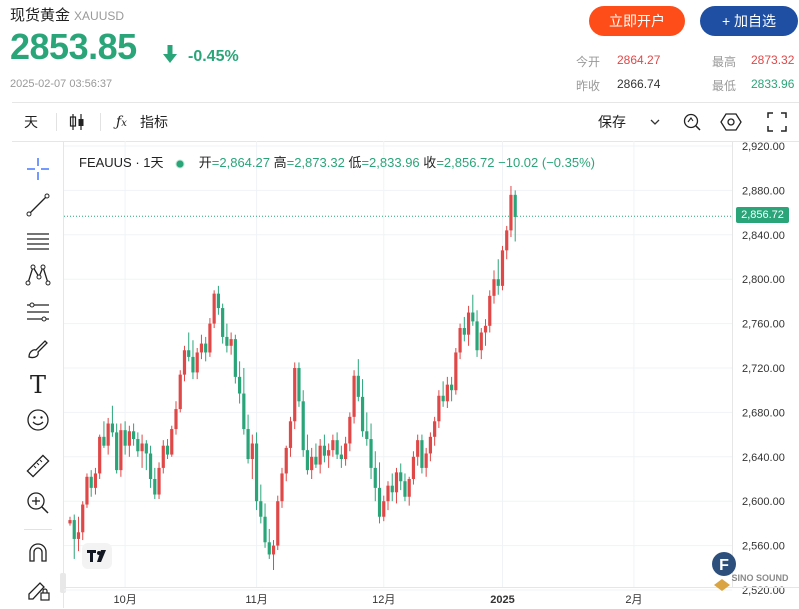  Describe the element at coordinates (724, 86) in the screenshot. I see `low-label: 最低` at that location.